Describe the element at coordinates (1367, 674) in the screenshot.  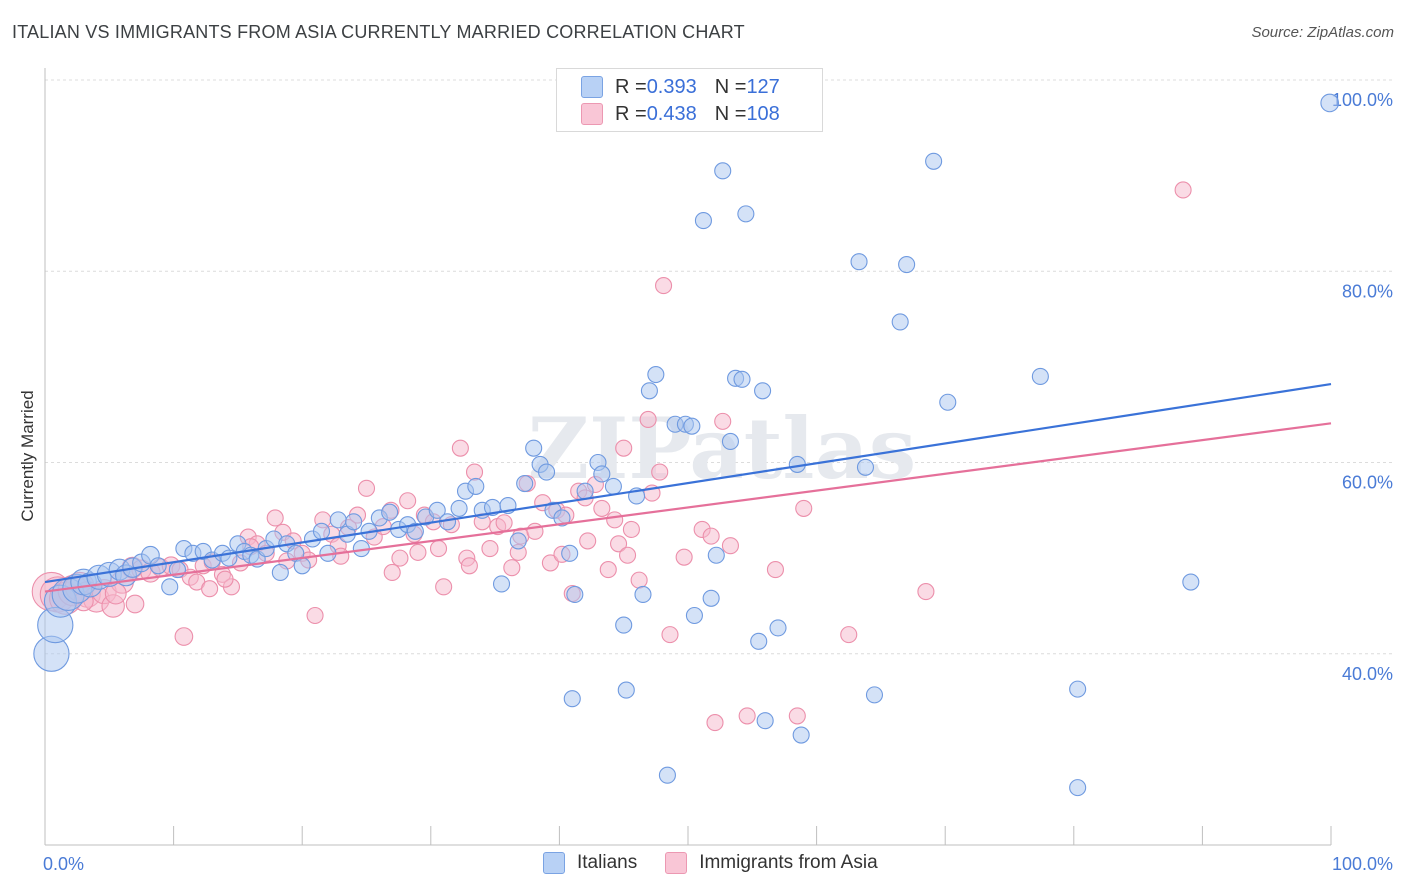
I see `y-tick-label: 40.0%` at that location.